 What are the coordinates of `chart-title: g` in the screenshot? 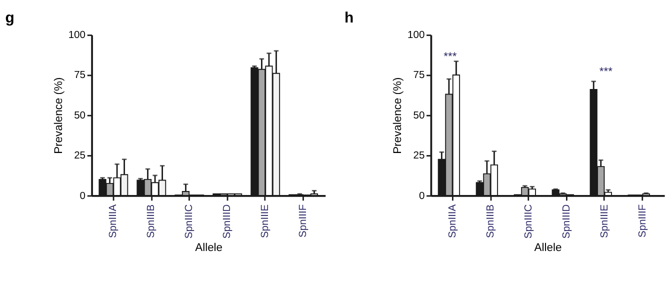 It's located at (9, 18).